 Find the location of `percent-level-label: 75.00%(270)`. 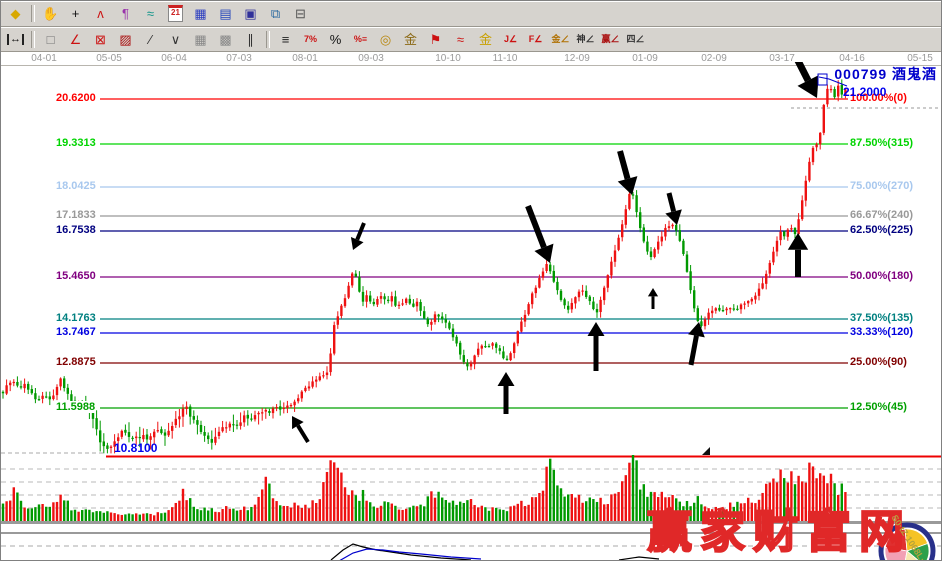

percent-level-label: 75.00%(270) is located at coordinates (881, 186).